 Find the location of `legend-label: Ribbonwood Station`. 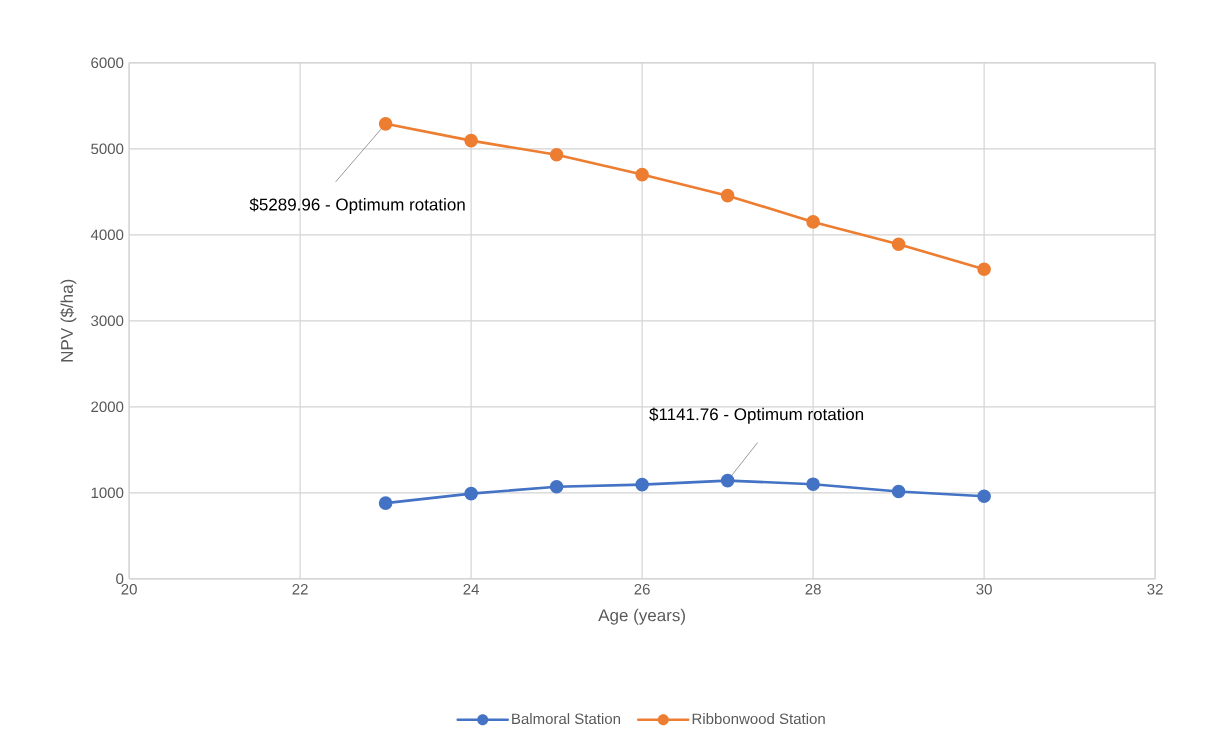

legend-label: Ribbonwood Station is located at coordinates (758, 719).